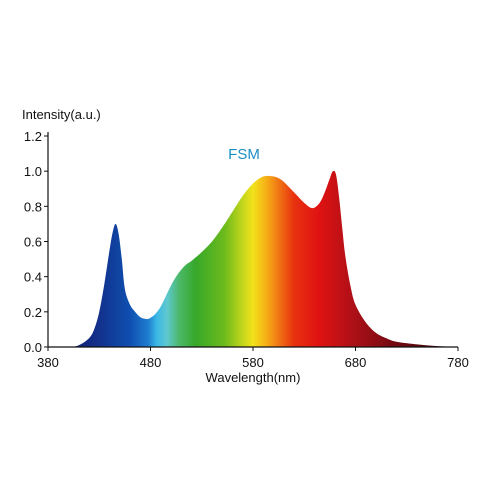 The width and height of the screenshot is (500, 500). I want to click on x-tick-label: 480, so click(151, 362).